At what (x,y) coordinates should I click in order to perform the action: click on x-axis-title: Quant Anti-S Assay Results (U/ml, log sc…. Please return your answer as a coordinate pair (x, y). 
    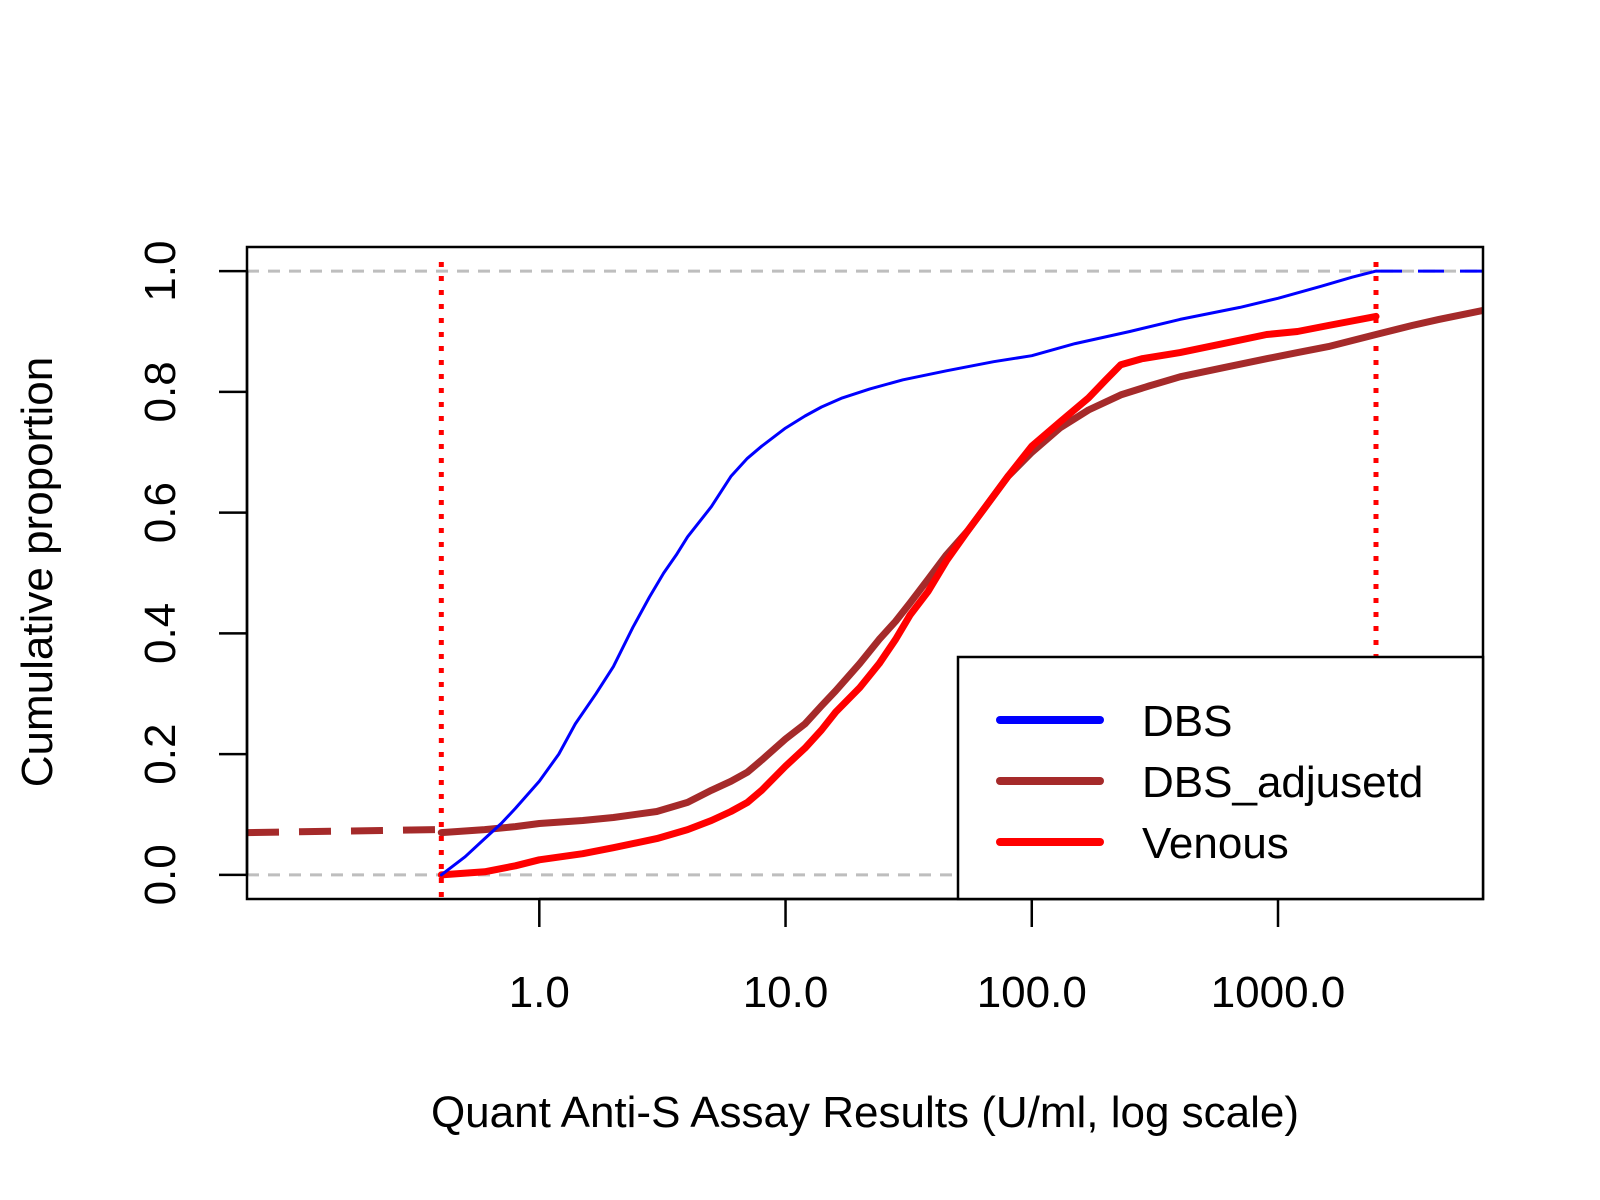
    Looking at the image, I should click on (865, 1112).